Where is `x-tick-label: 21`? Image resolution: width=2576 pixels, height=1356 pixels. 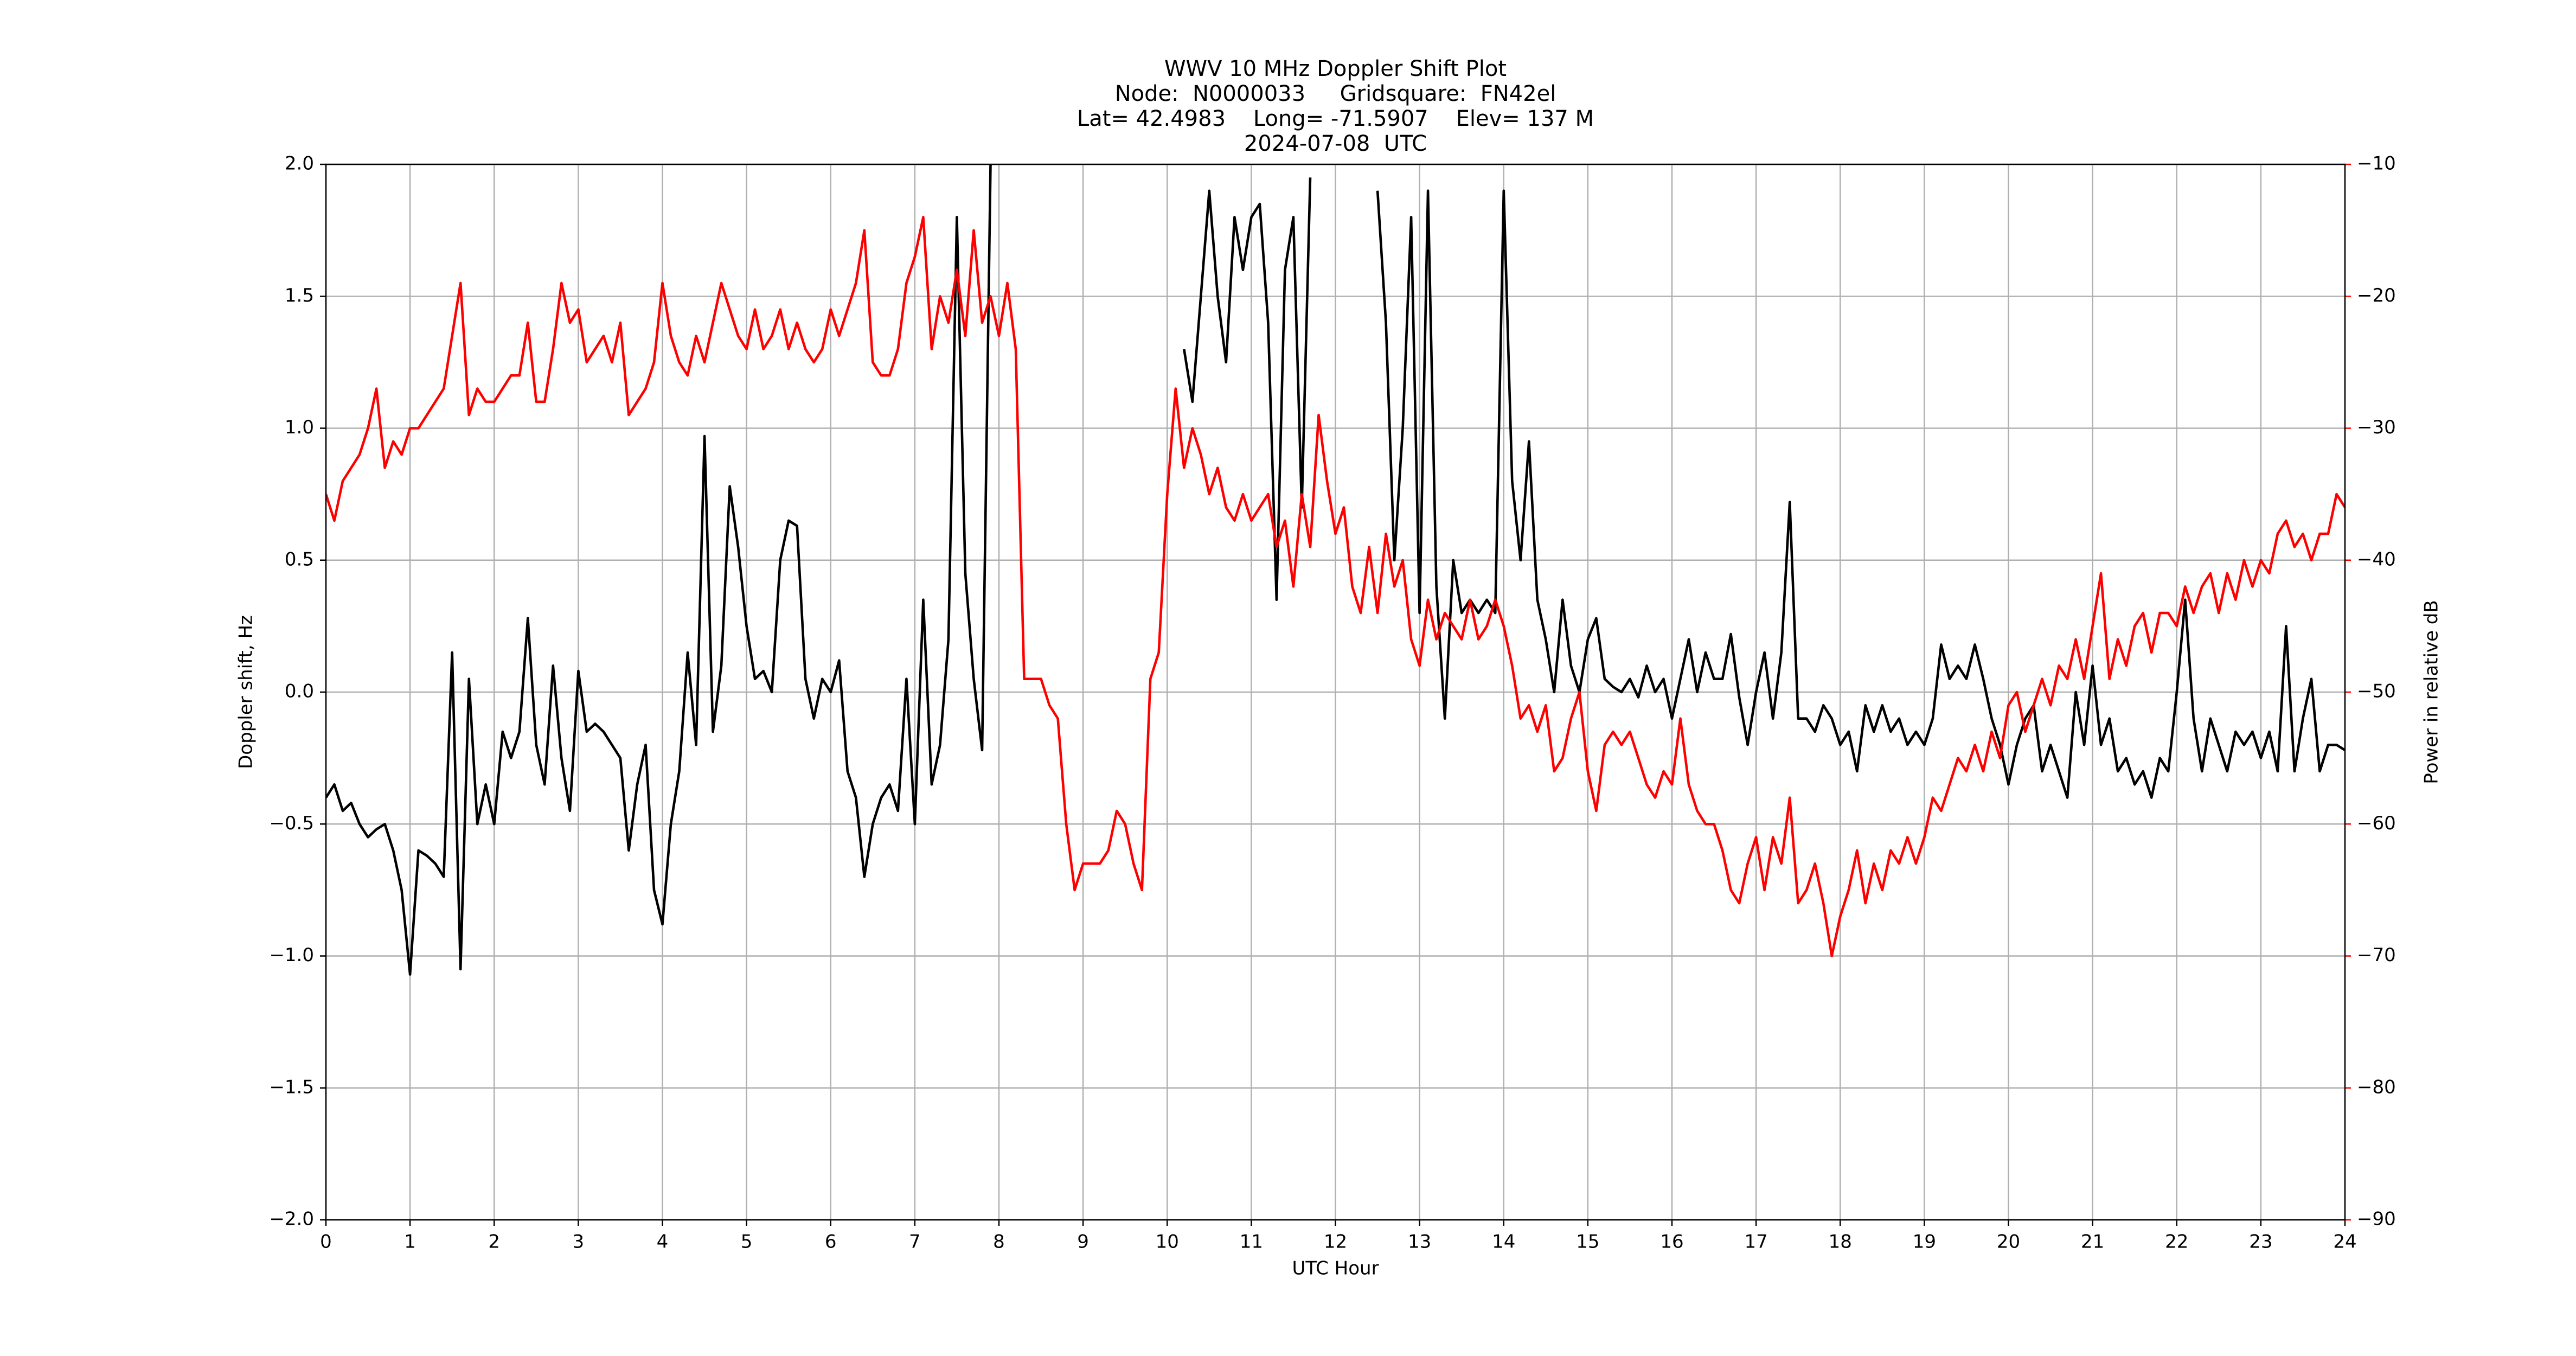 x-tick-label: 21 is located at coordinates (2092, 1242).